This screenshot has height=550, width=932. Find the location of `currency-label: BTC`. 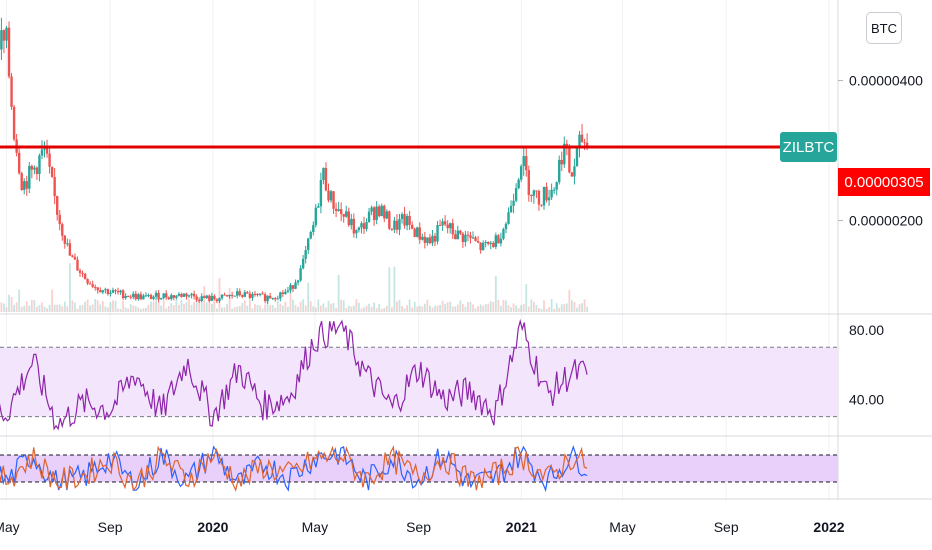

currency-label: BTC is located at coordinates (884, 28).